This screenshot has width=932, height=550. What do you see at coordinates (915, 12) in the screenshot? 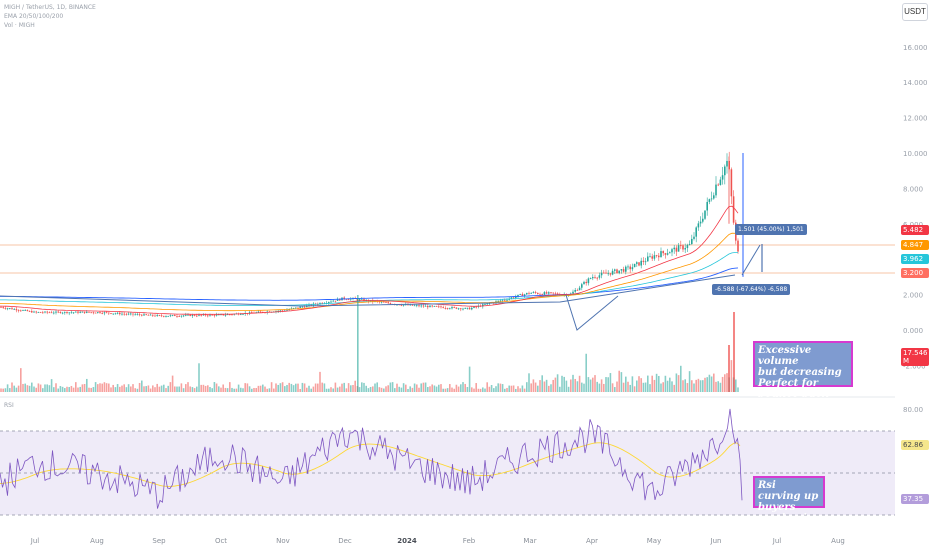
I see `currency-button: USDT` at bounding box center [915, 12].